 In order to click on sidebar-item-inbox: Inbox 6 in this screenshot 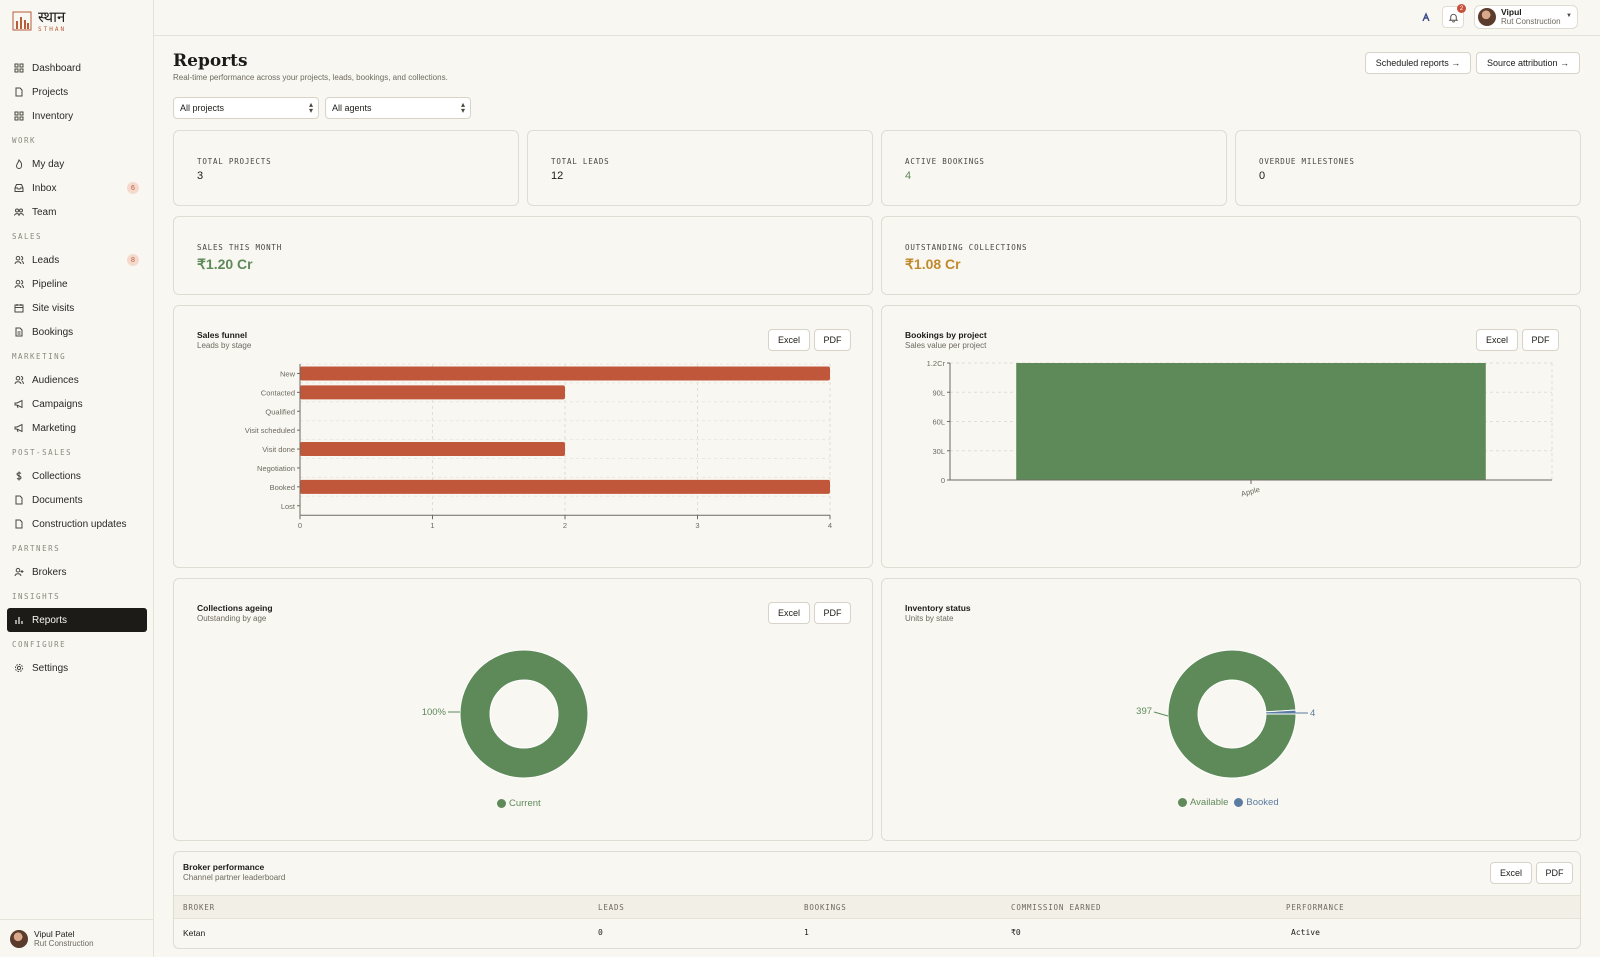, I will do `click(77, 188)`.